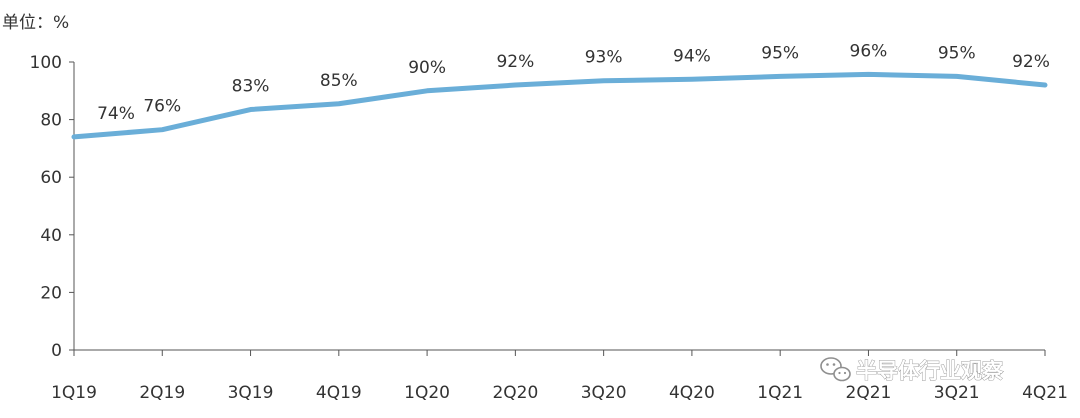  Describe the element at coordinates (604, 393) in the screenshot. I see `x-tick-label: 3Q20` at that location.